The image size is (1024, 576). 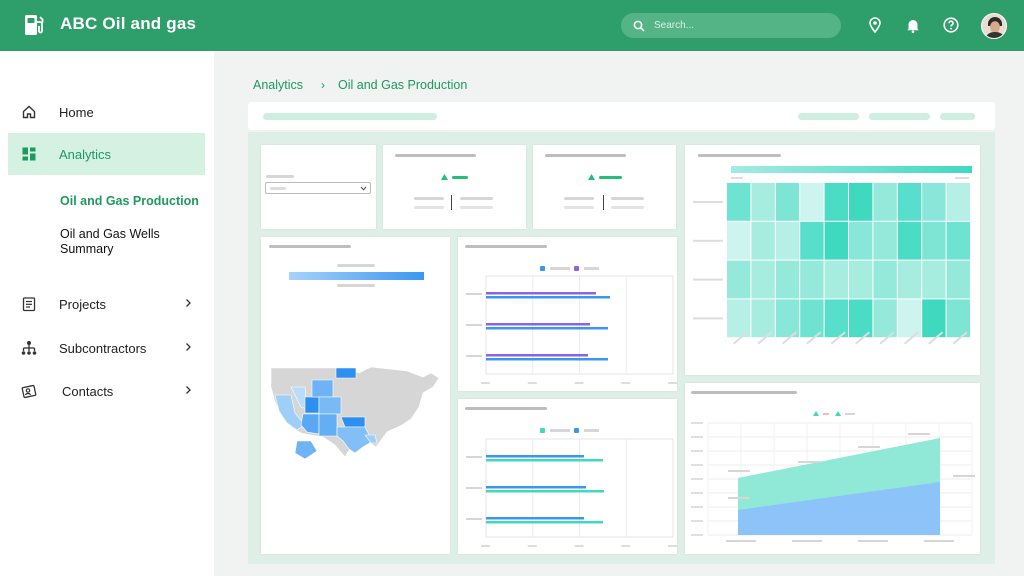 I want to click on state-new-mexico, so click(x=328, y=425).